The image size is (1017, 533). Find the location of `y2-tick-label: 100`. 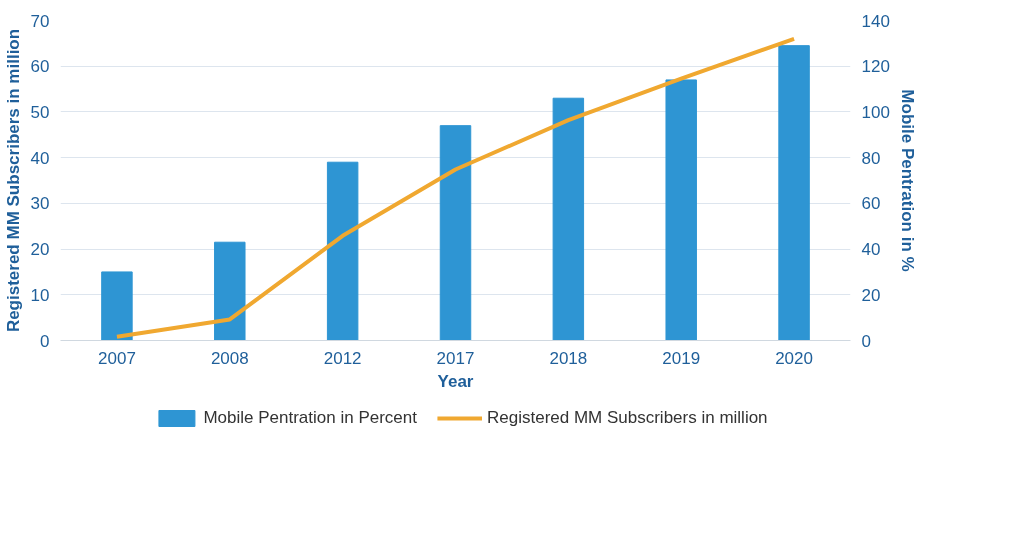

y2-tick-label: 100 is located at coordinates (875, 112).